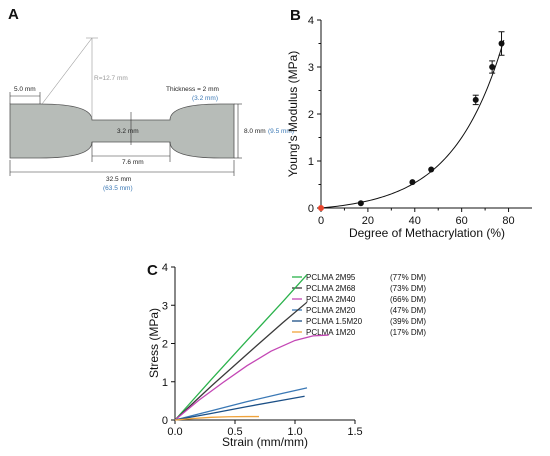 The height and width of the screenshot is (456, 550). Describe the element at coordinates (334, 321) in the screenshot. I see `chart-c-legend-name: PCLMA 1.5M20` at that location.